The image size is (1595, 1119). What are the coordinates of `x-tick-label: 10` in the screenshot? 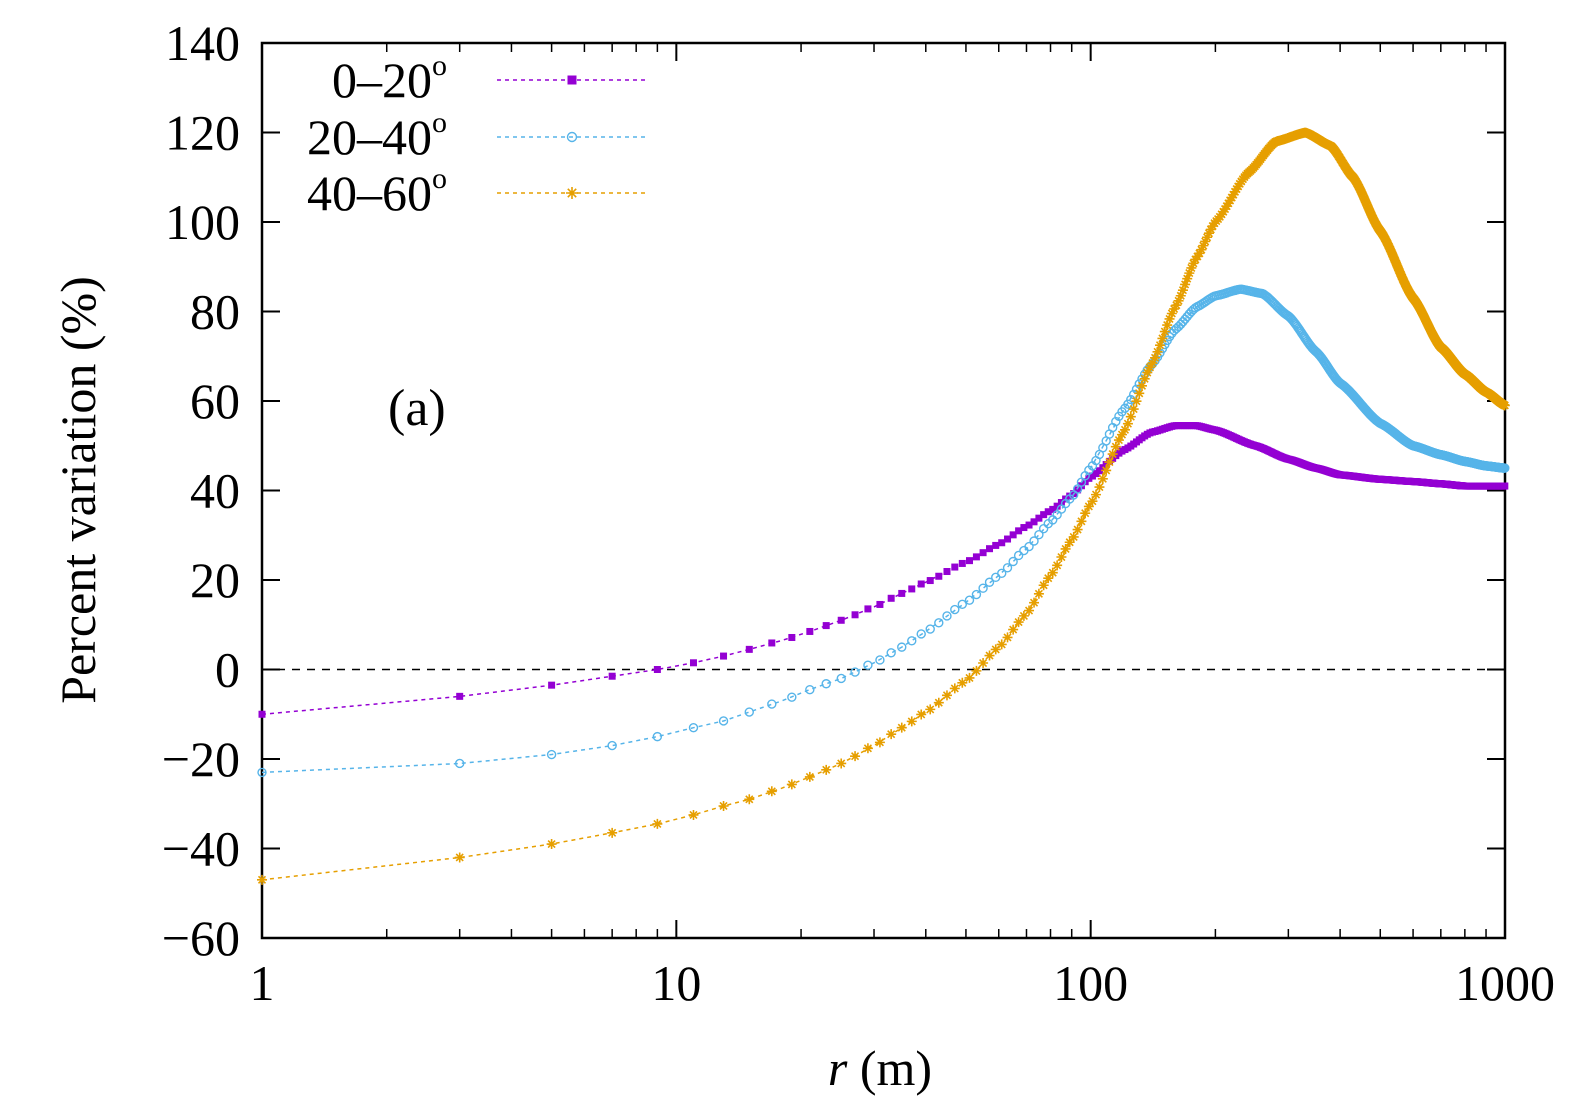 It's located at (676, 983).